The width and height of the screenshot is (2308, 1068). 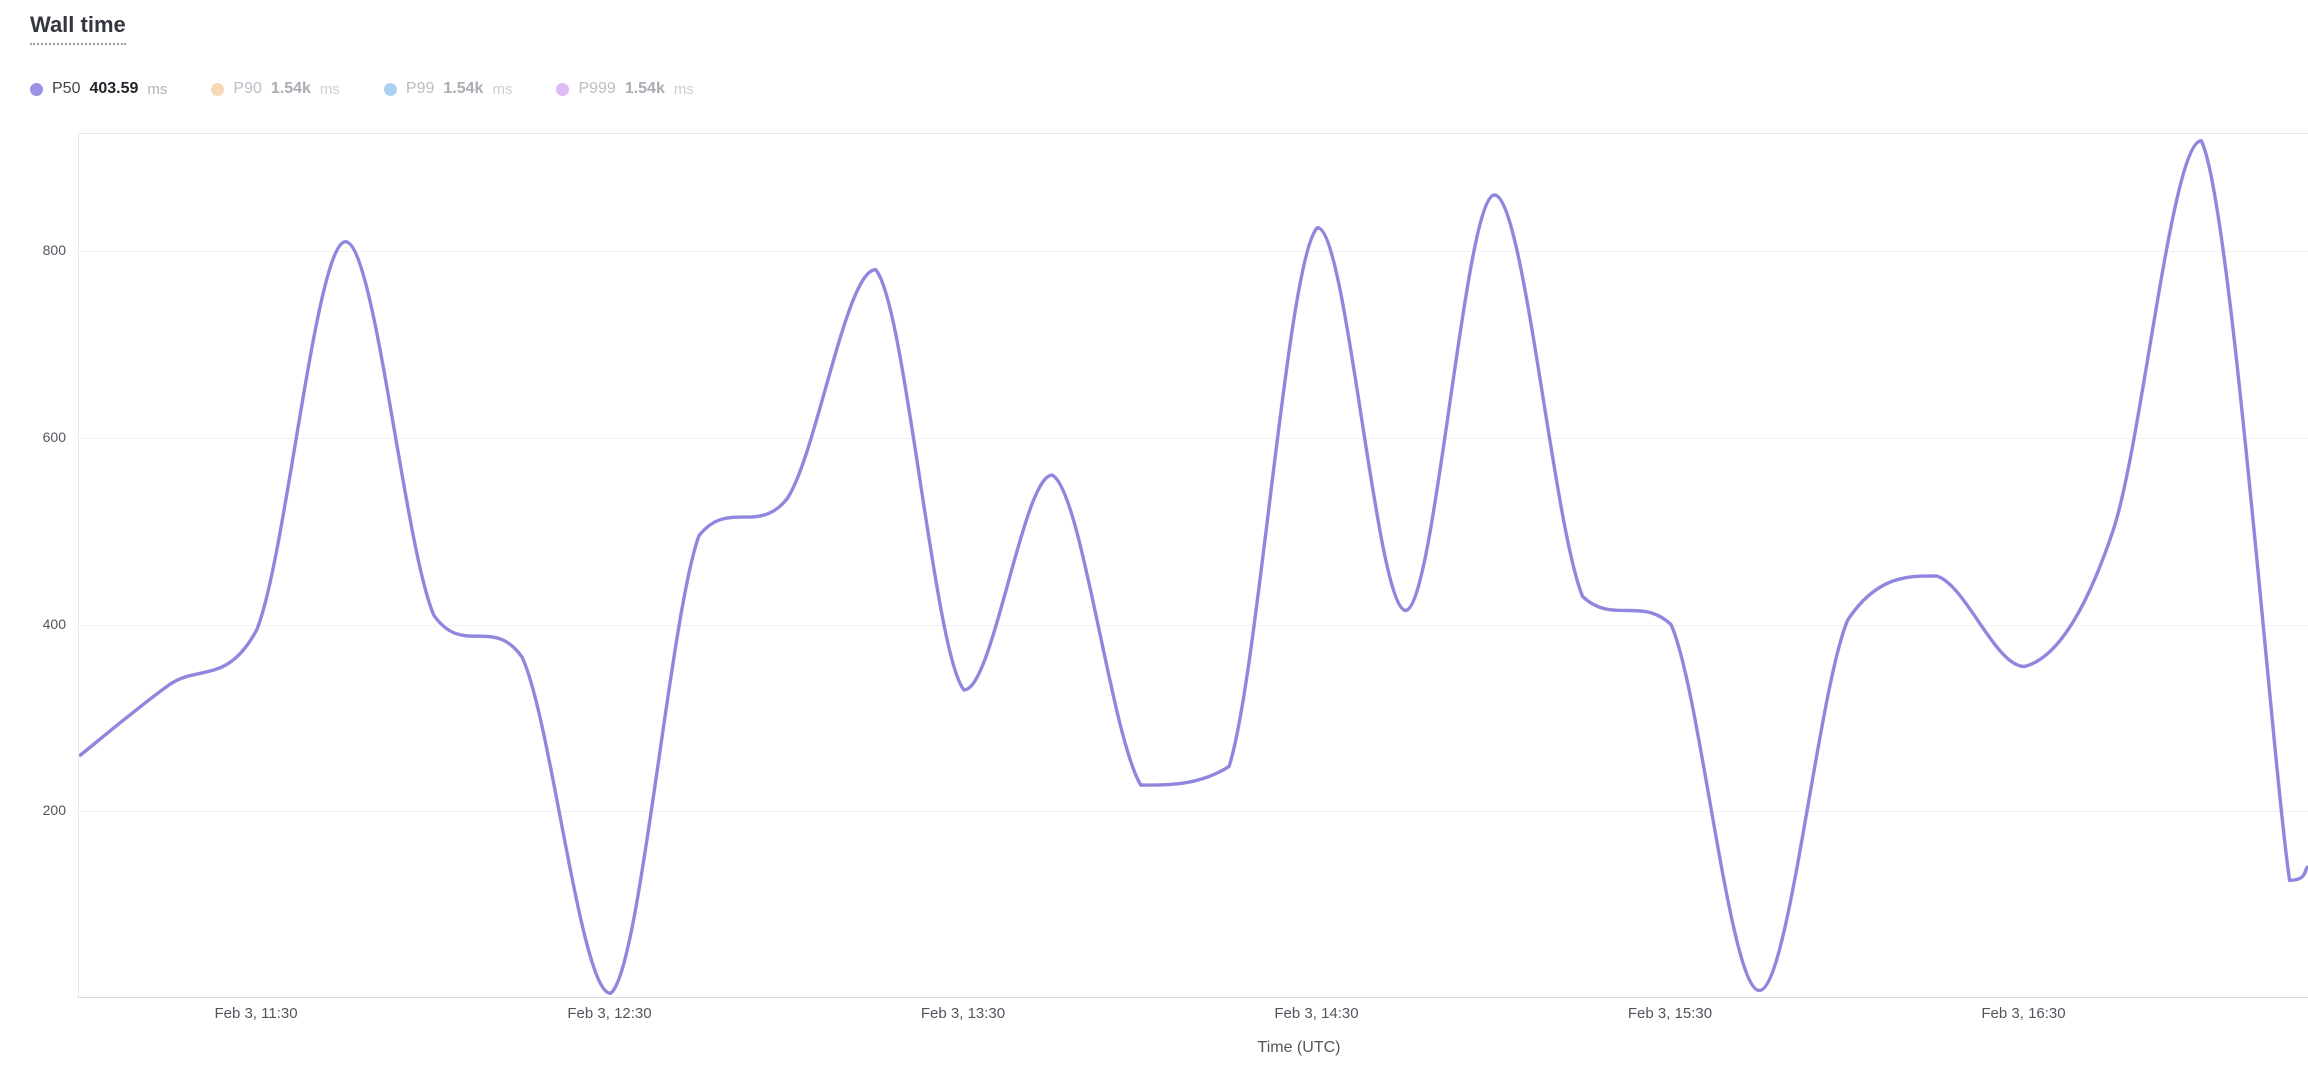 What do you see at coordinates (390, 89) in the screenshot?
I see `p99-series-dot-icon` at bounding box center [390, 89].